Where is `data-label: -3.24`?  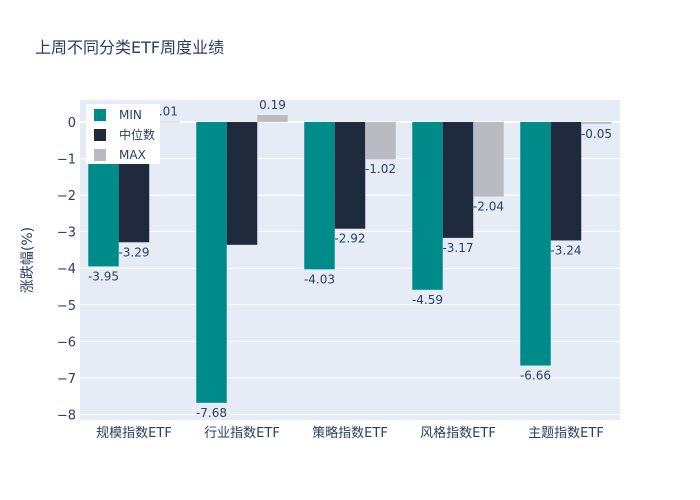
data-label: -3.24 is located at coordinates (565, 250).